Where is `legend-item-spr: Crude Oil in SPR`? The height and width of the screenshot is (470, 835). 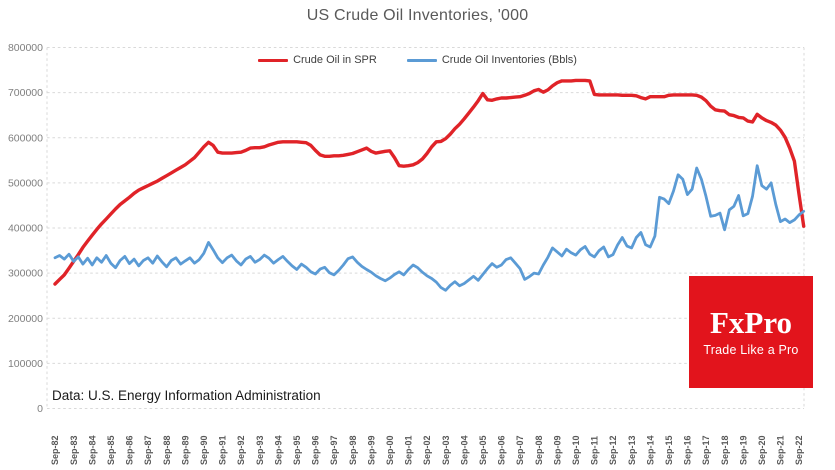 legend-item-spr: Crude Oil in SPR is located at coordinates (317, 60).